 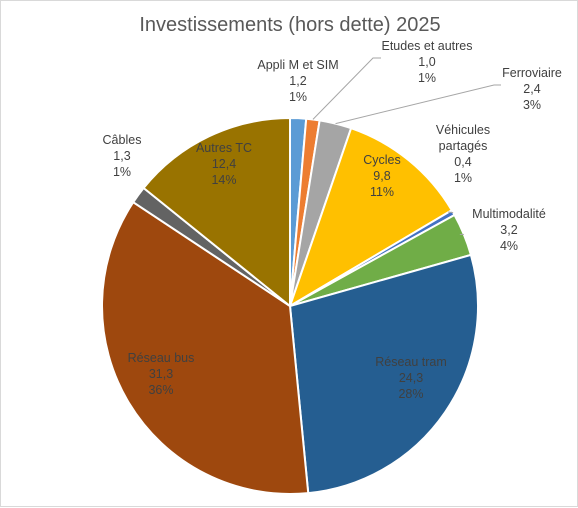 I want to click on slice-label-autres-tc: Autres TC 12,4 14%, so click(x=224, y=164).